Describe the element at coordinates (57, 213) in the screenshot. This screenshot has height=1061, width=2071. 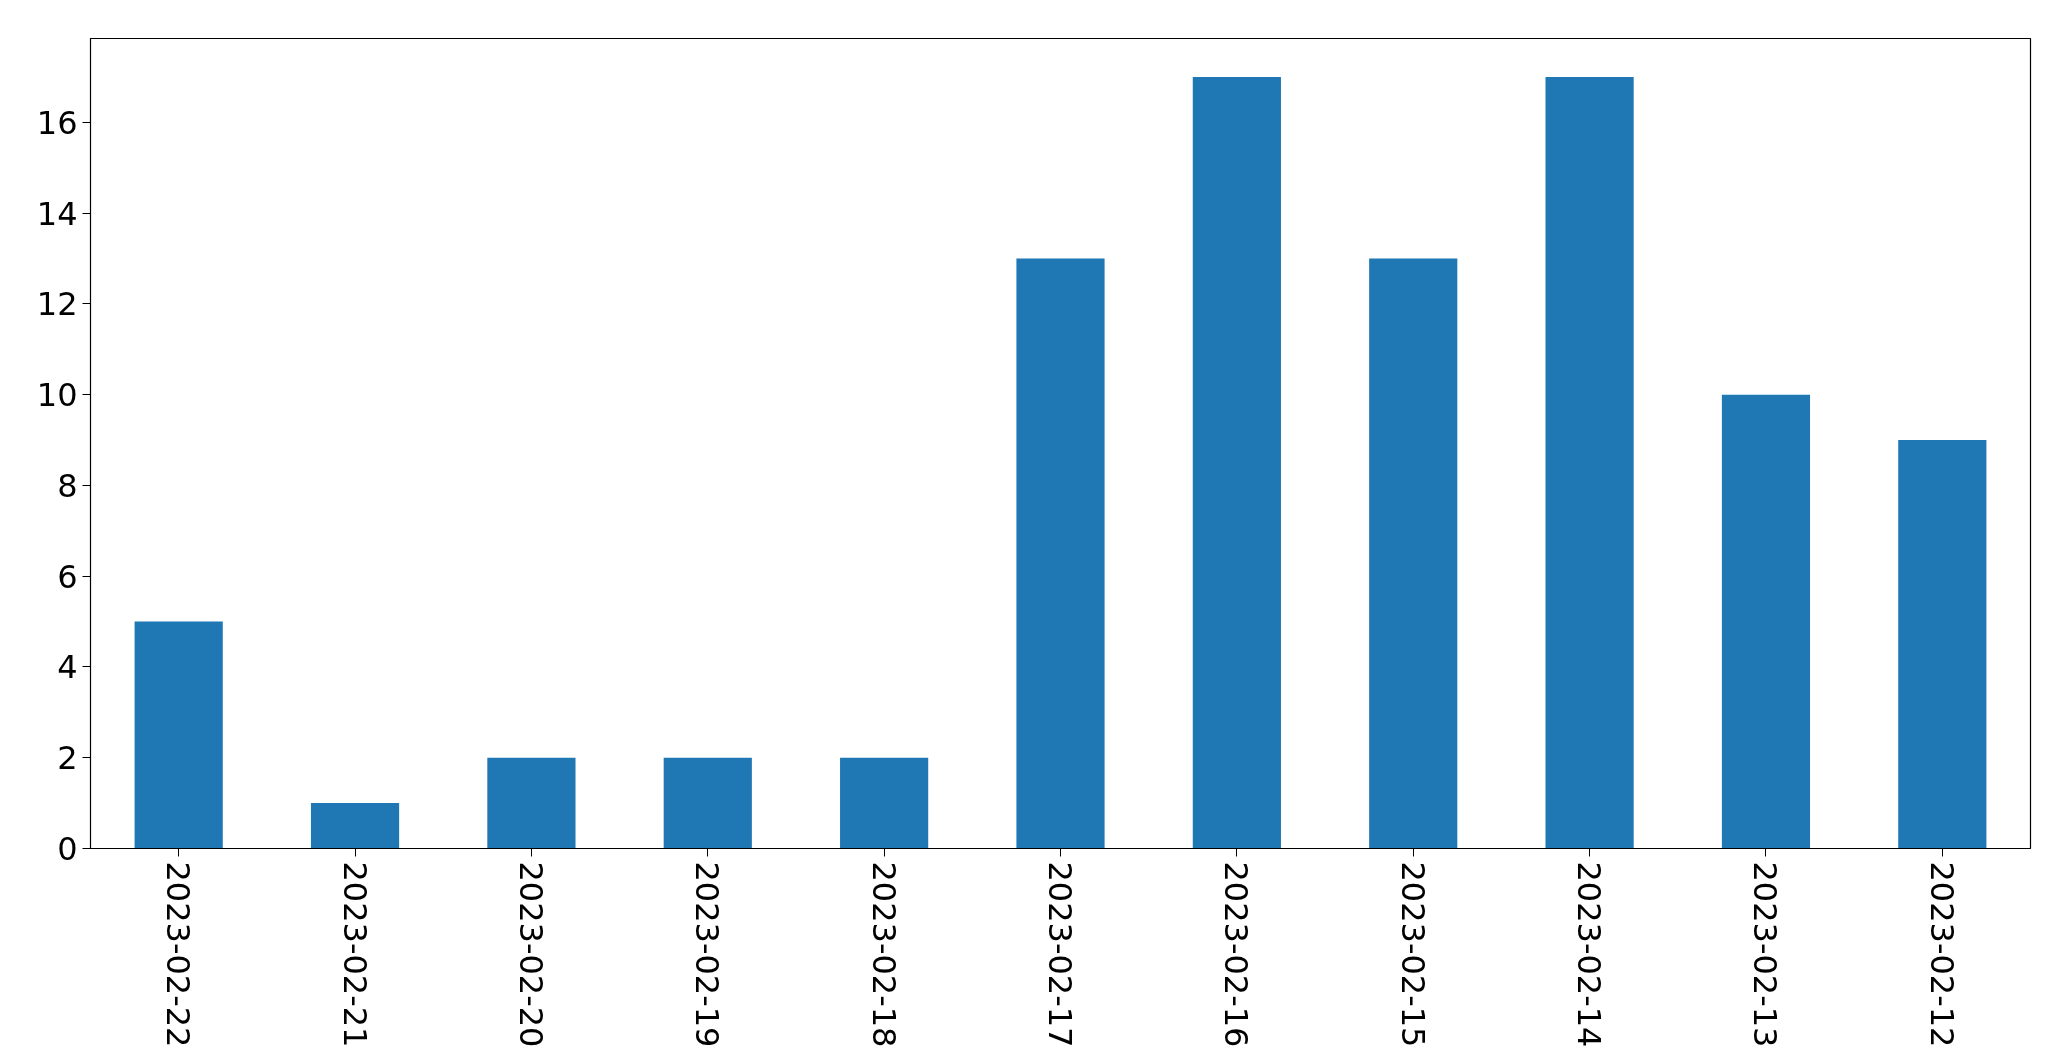
I see `y-tick-label: 14` at that location.